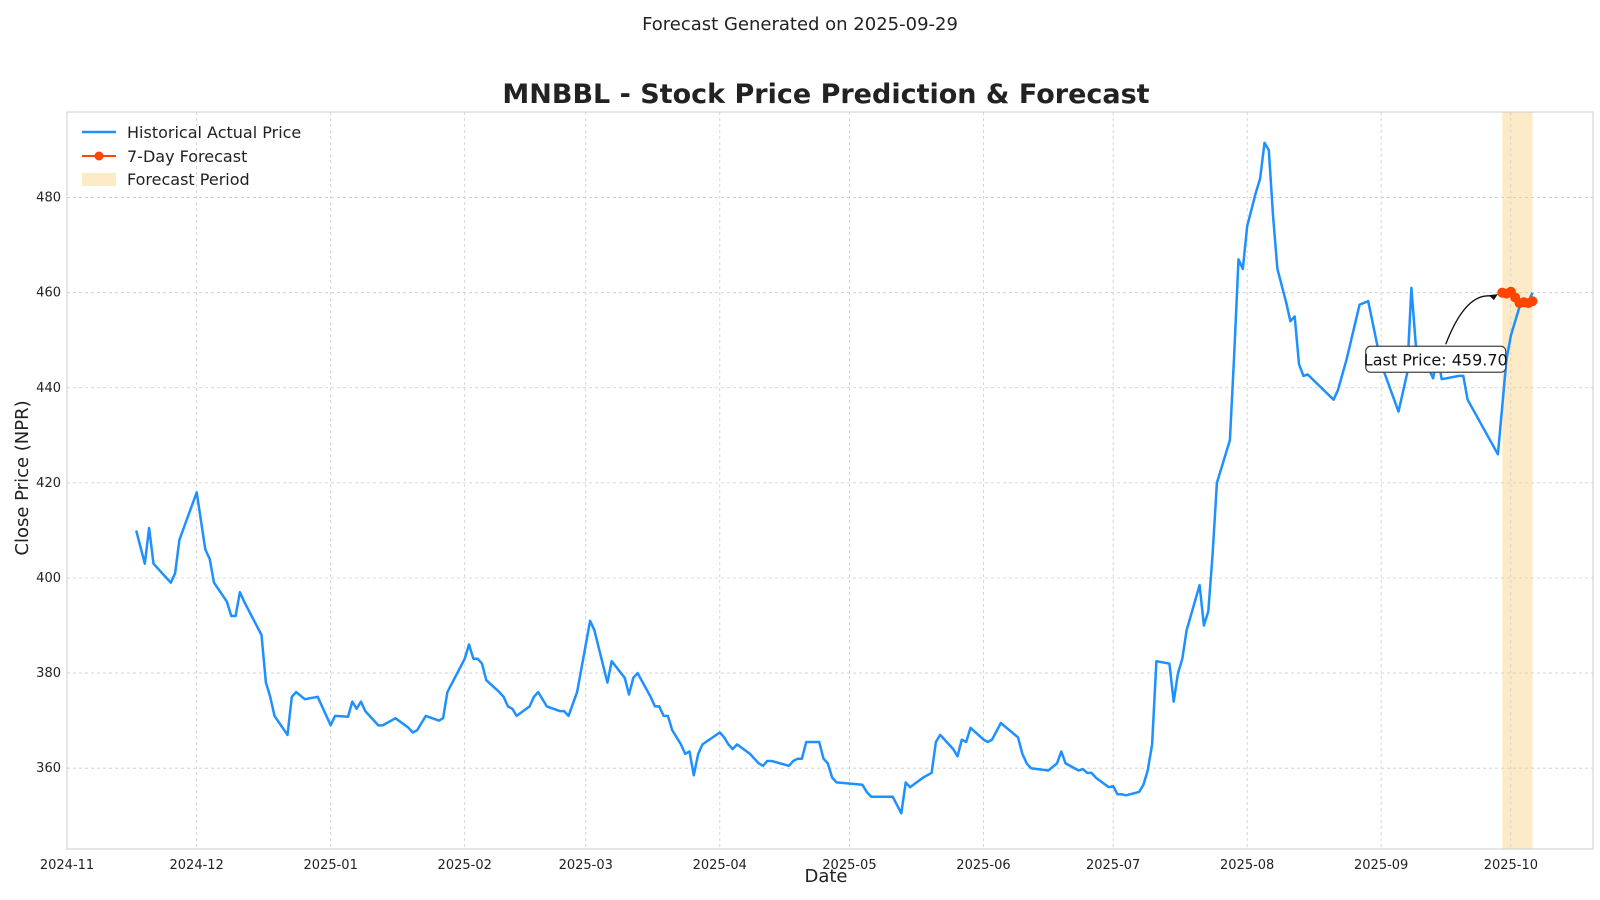  Describe the element at coordinates (465, 865) in the screenshot. I see `x-tick-label: 2025-02` at that location.